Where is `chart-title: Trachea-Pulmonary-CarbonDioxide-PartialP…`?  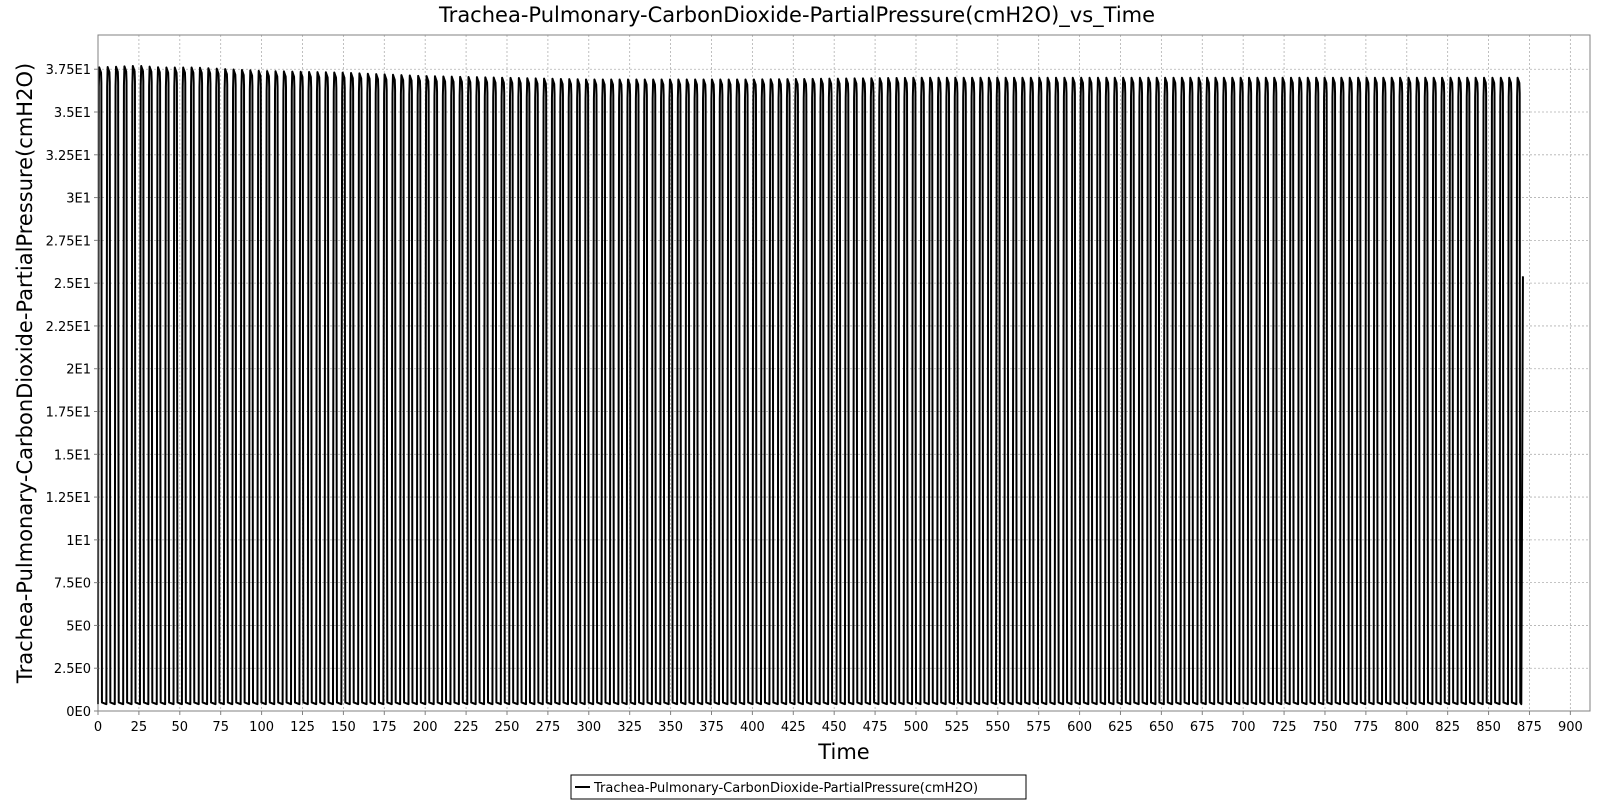
chart-title: Trachea-Pulmonary-CarbonDioxide-PartialP… is located at coordinates (796, 15).